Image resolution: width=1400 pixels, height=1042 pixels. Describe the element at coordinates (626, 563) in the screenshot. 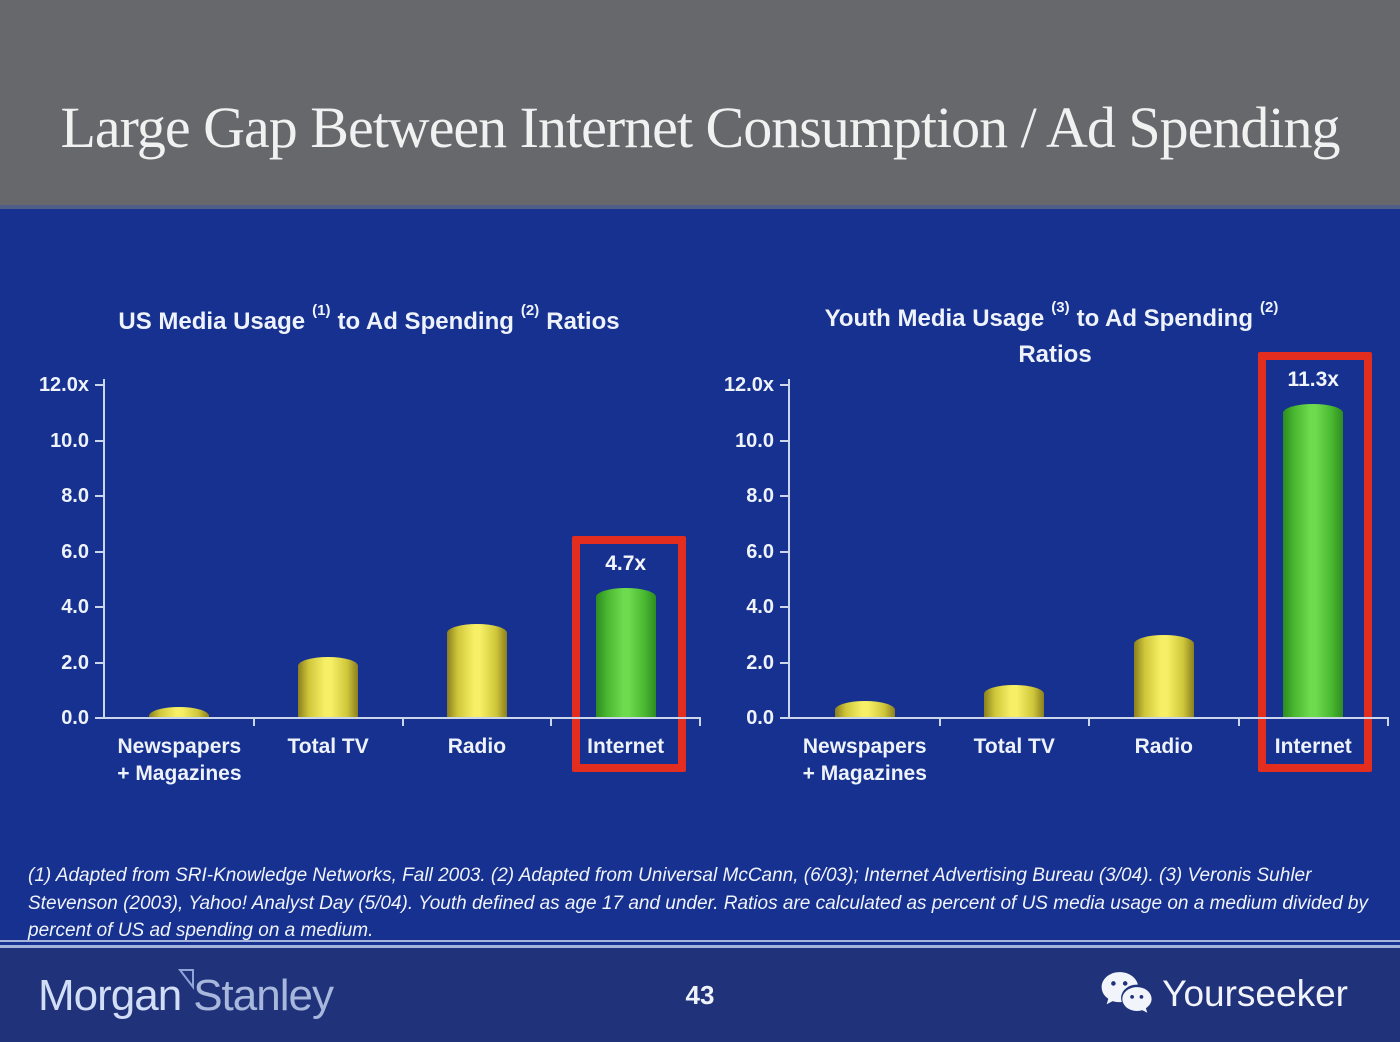

I see `bar-value-label: 4.7x` at that location.